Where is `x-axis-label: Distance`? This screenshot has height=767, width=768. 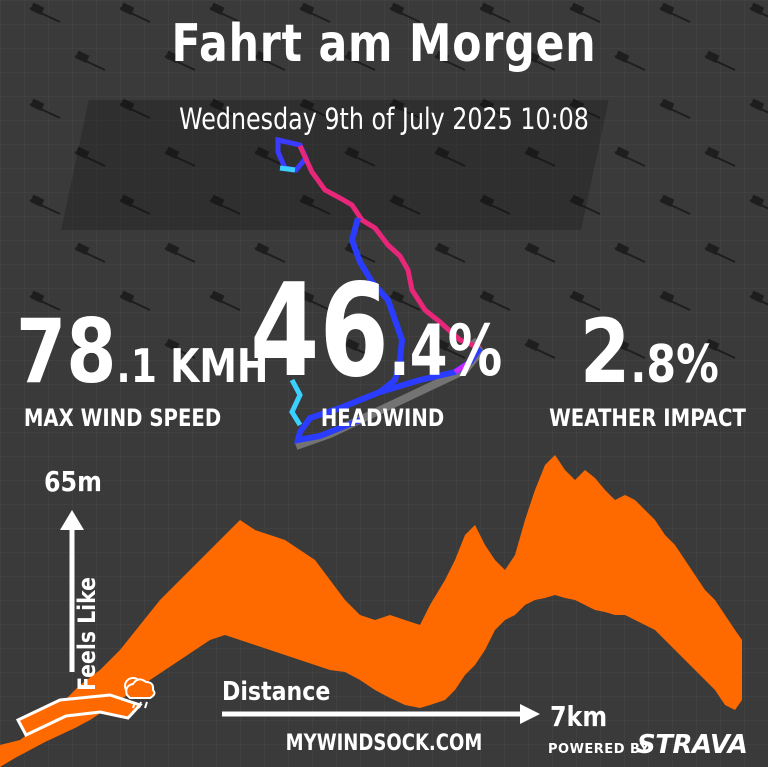 x-axis-label: Distance is located at coordinates (276, 692).